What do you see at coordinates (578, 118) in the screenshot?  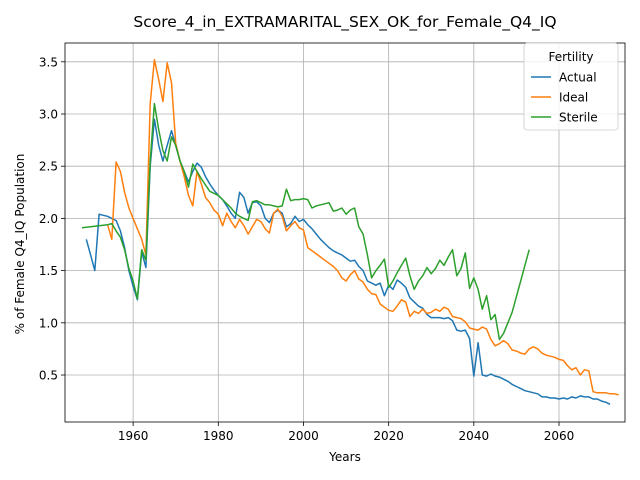 I see `legend-label-sterile: Sterile` at bounding box center [578, 118].